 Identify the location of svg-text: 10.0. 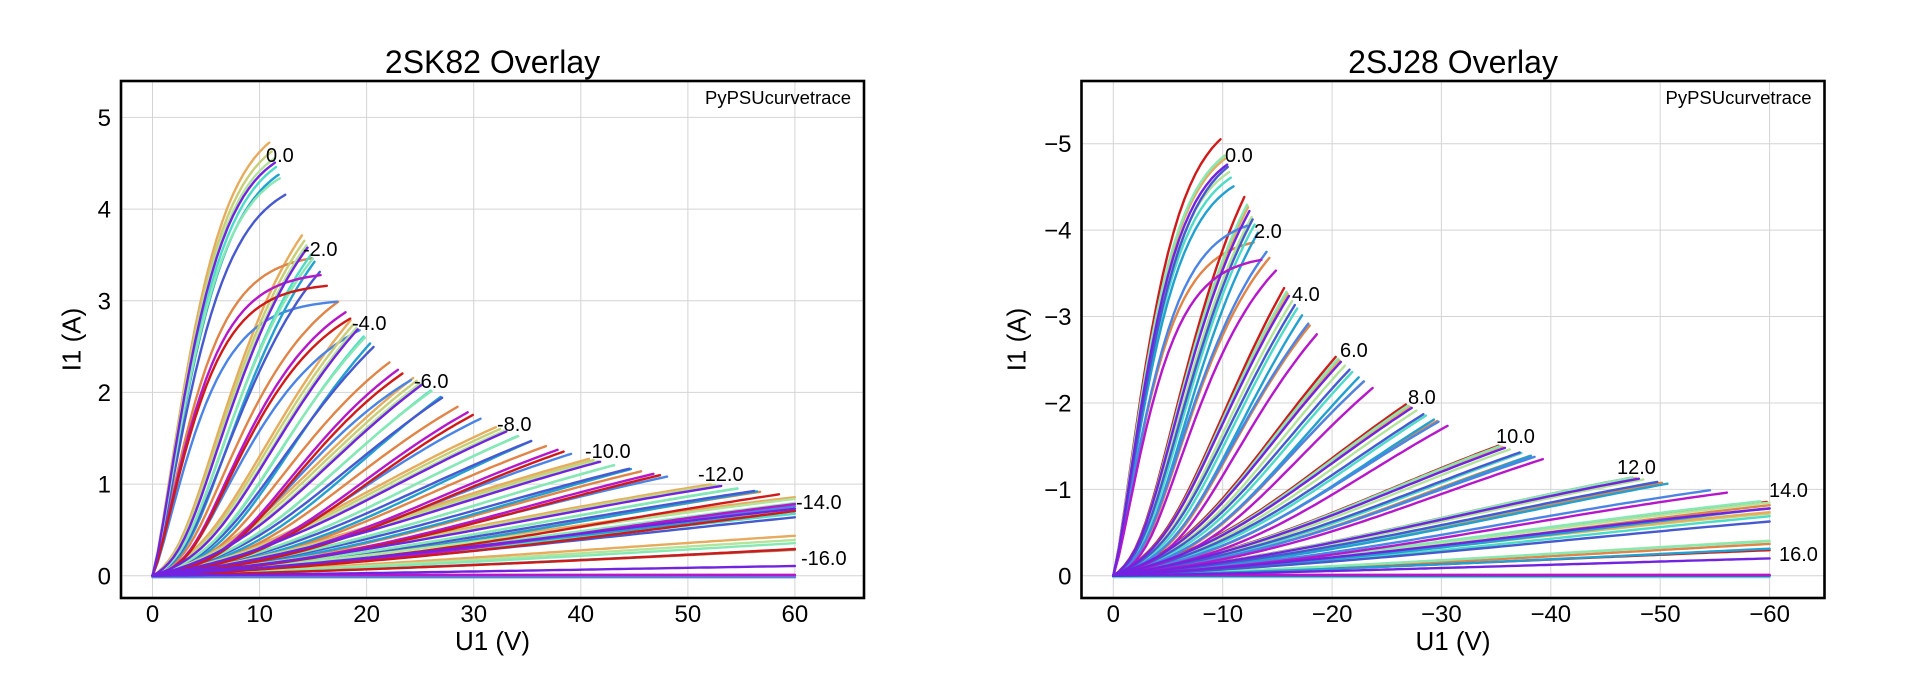
(1515, 437).